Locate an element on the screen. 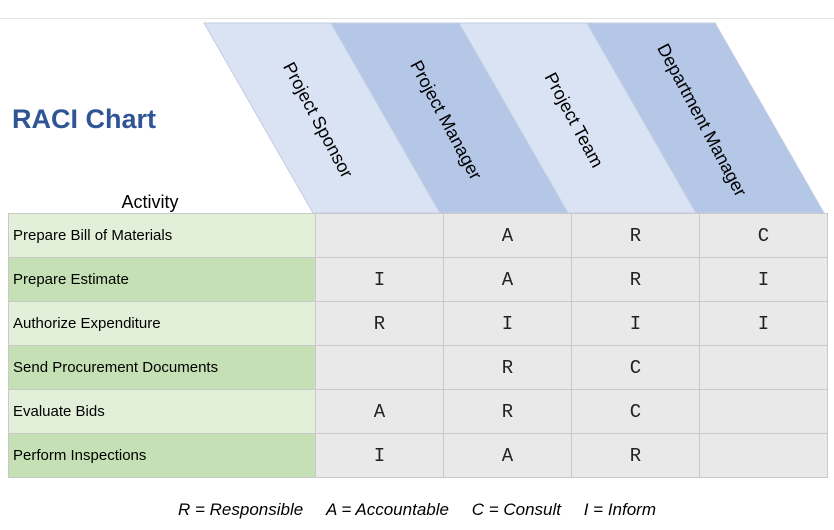  legend-item-accountable: A = Accountable is located at coordinates (387, 509).